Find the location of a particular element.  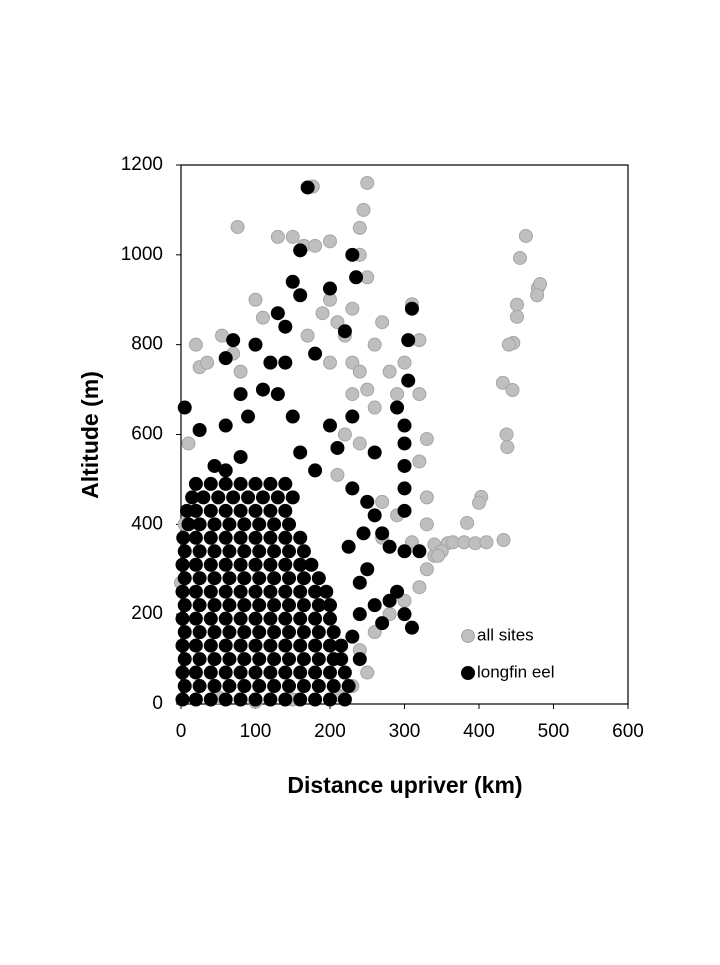

y-tick-label: 800 is located at coordinates (147, 344).